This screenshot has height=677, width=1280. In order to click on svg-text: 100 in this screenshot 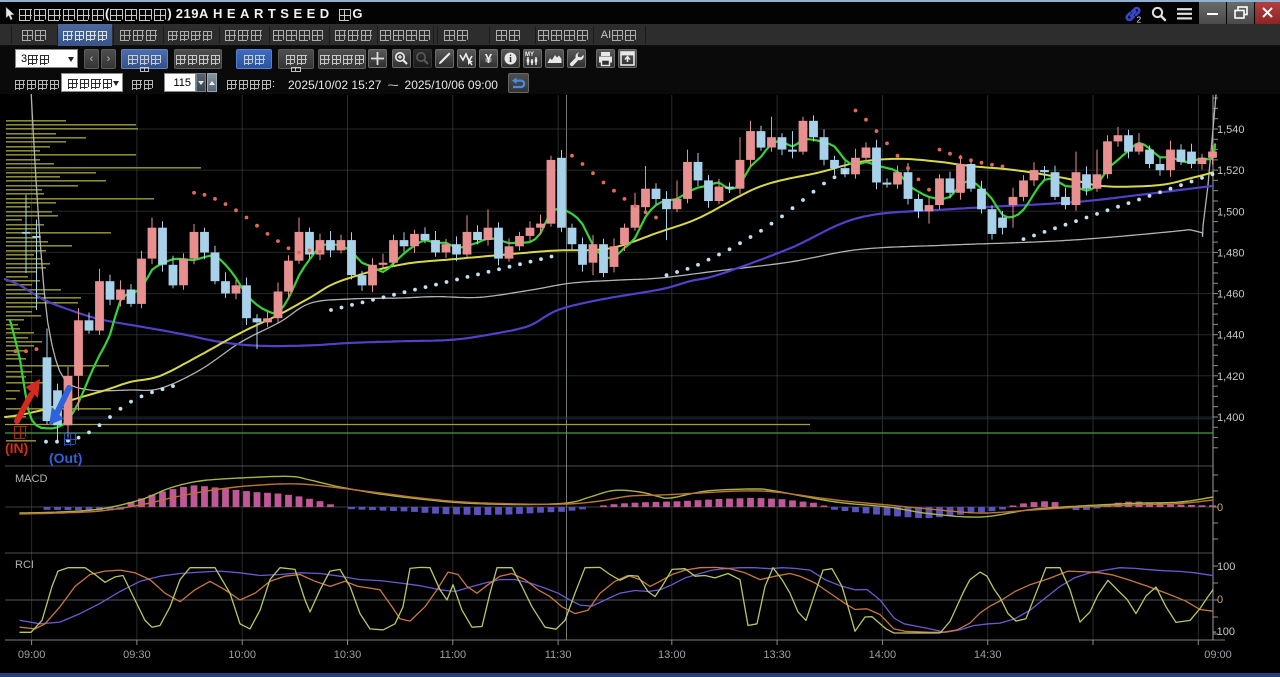, I will do `click(1226, 567)`.